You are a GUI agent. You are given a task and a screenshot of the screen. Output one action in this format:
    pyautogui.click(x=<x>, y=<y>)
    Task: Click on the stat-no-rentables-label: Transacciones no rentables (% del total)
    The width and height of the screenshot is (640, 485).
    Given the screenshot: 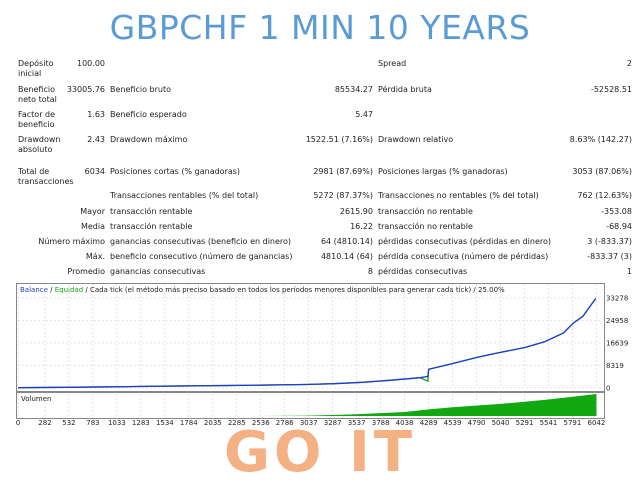 What is the action you would take?
    pyautogui.click(x=458, y=195)
    